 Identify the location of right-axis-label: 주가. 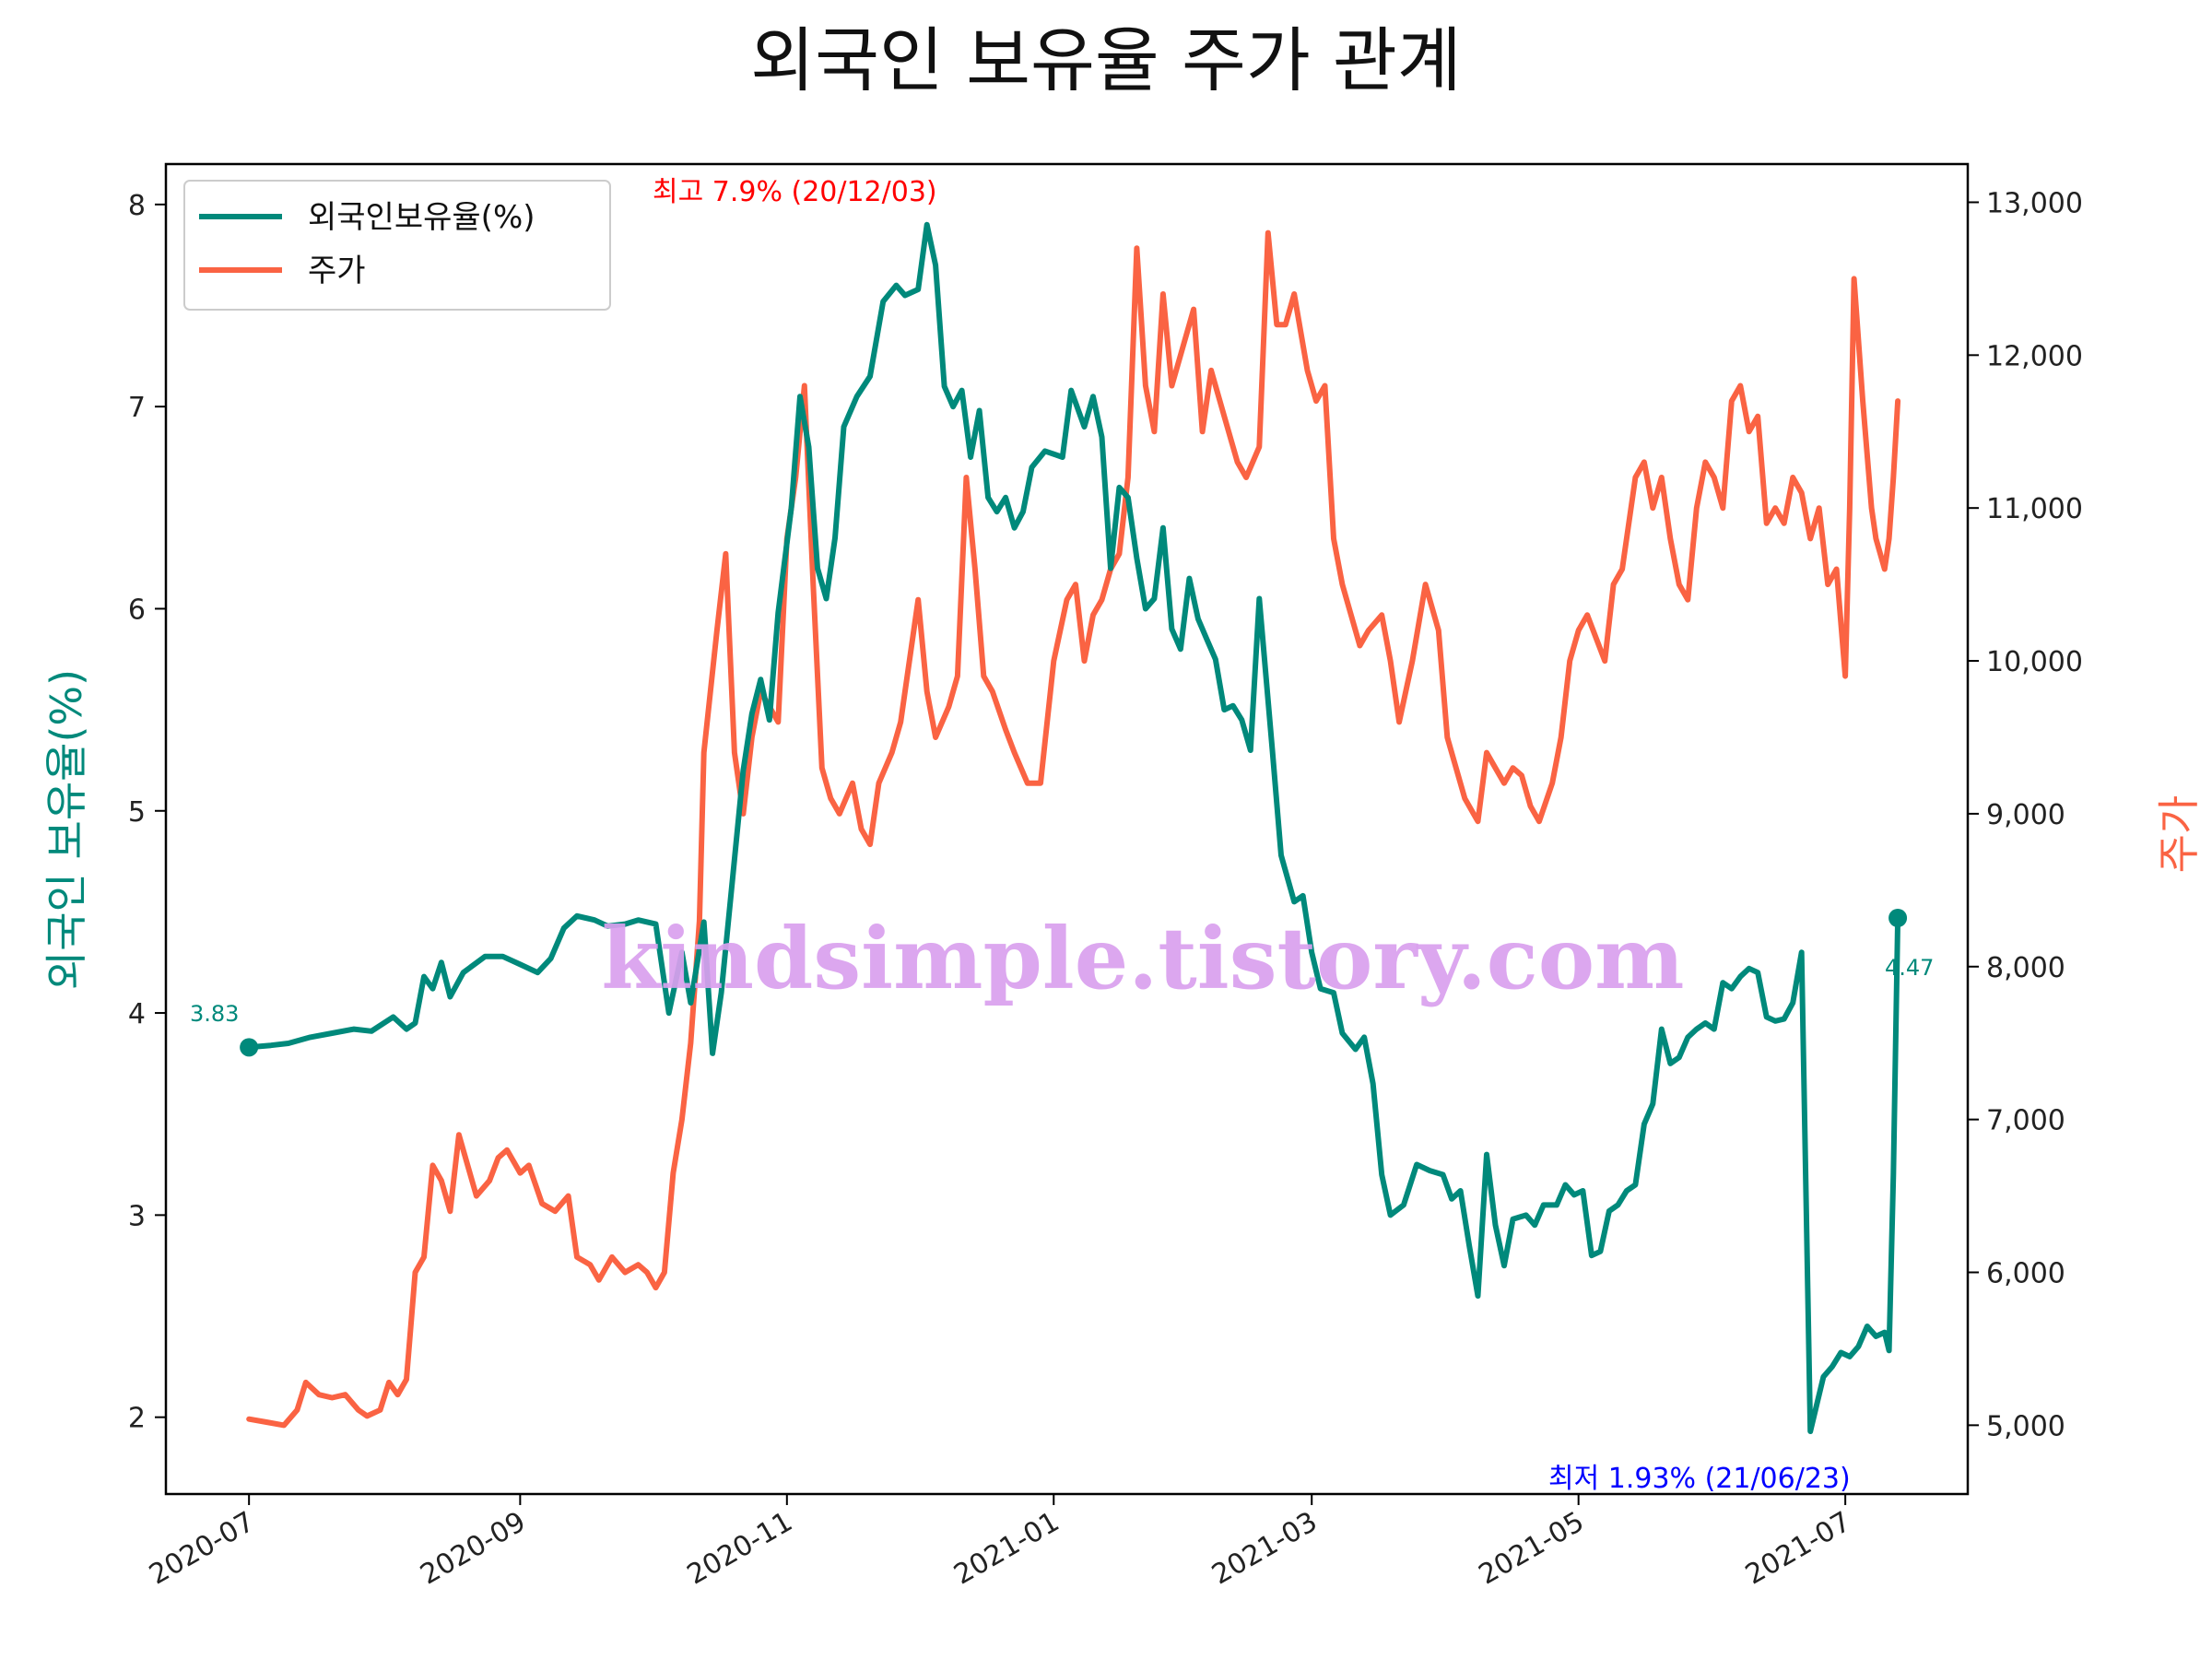
(2179, 834).